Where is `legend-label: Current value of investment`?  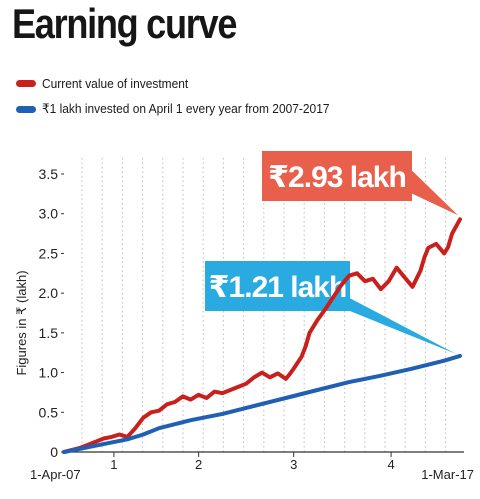 legend-label: Current value of investment is located at coordinates (115, 83).